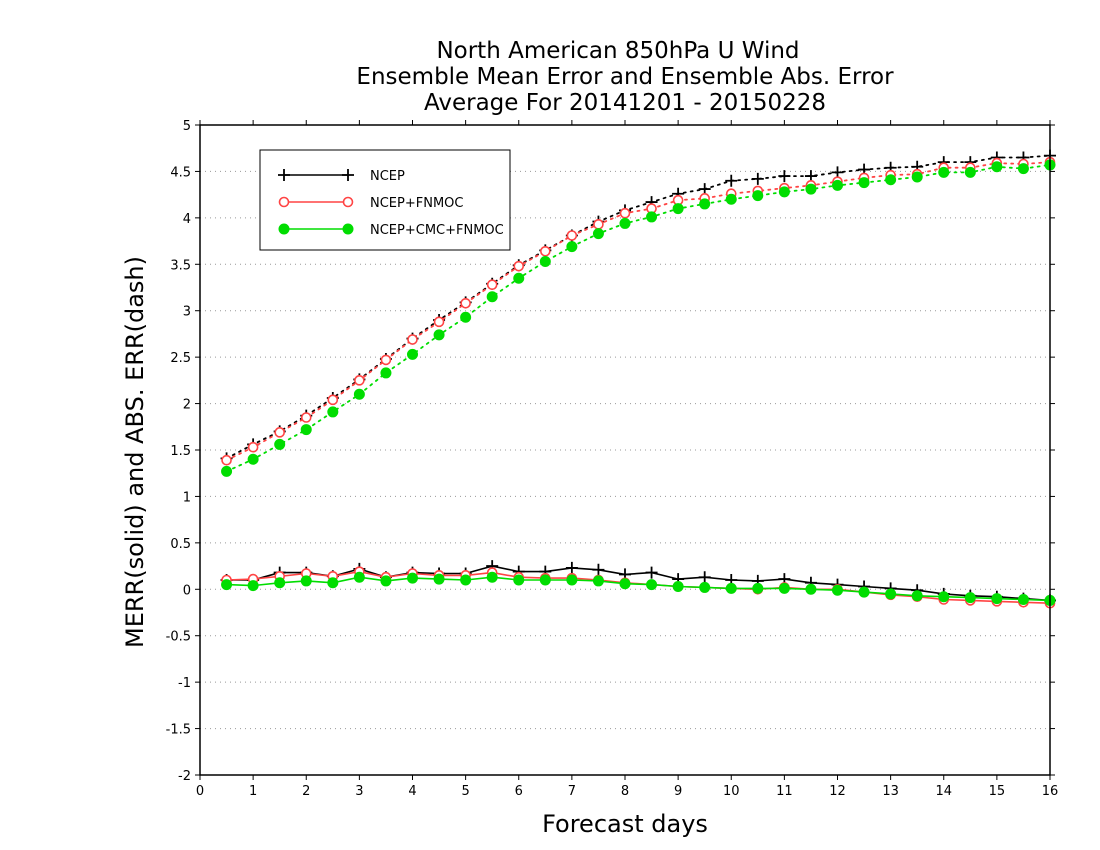 The width and height of the screenshot is (1100, 850). I want to click on y-tick-label: 3, so click(187, 312).